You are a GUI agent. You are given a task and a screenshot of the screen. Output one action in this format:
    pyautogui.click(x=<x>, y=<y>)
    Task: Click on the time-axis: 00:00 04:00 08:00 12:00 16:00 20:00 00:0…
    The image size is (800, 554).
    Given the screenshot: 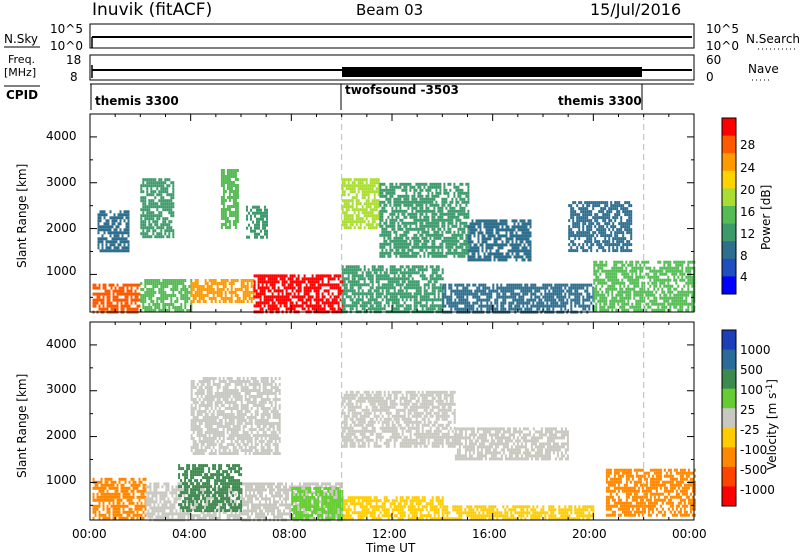 What is the action you would take?
    pyautogui.click(x=389, y=540)
    